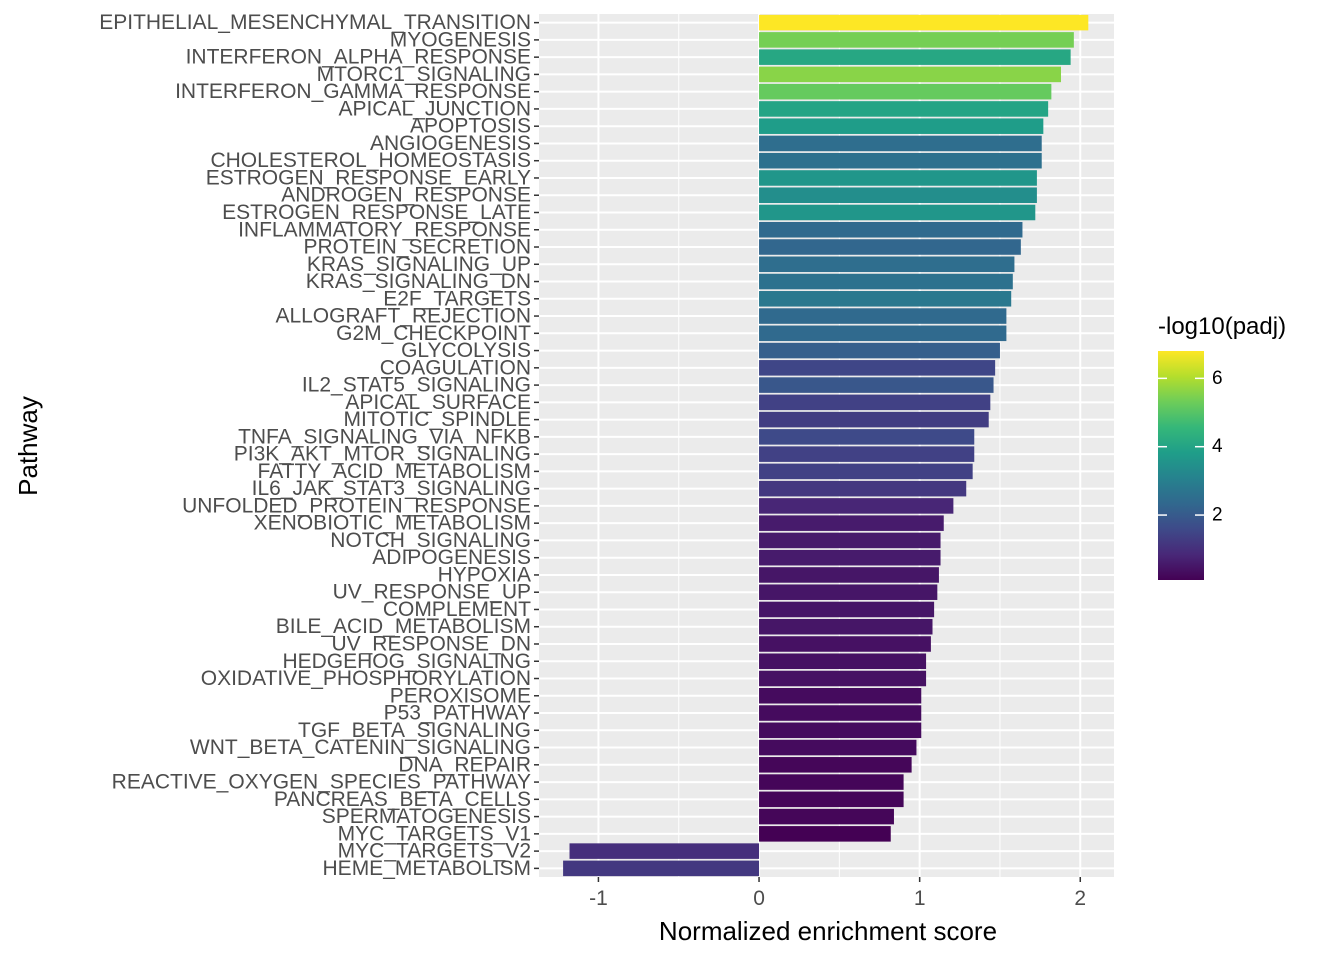  Describe the element at coordinates (457, 298) in the screenshot. I see `y-tick-label: E2F_TARGETS` at that location.